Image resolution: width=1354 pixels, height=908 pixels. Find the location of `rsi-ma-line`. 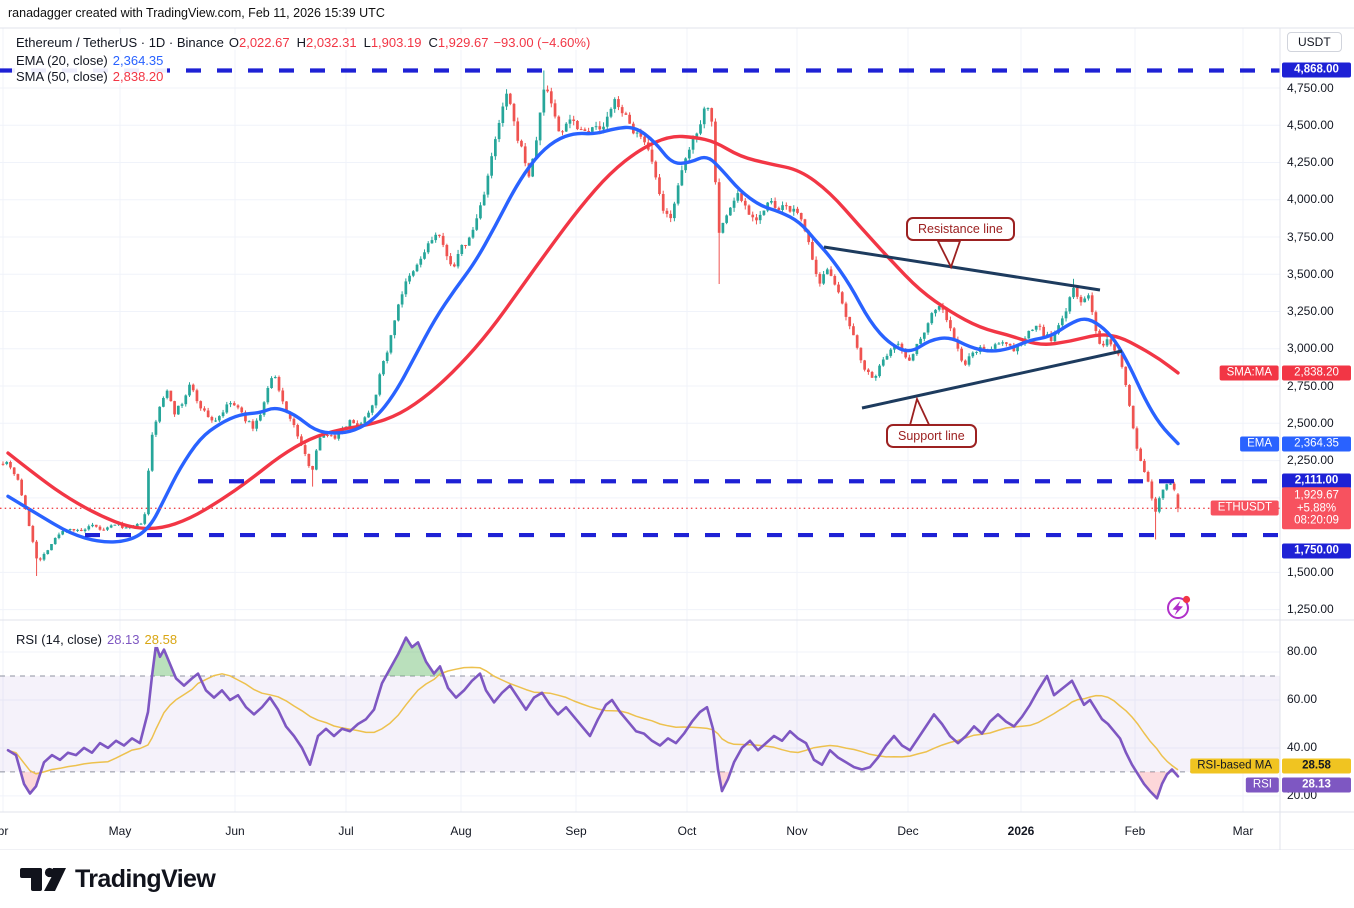

rsi-ma-line is located at coordinates (593, 720).